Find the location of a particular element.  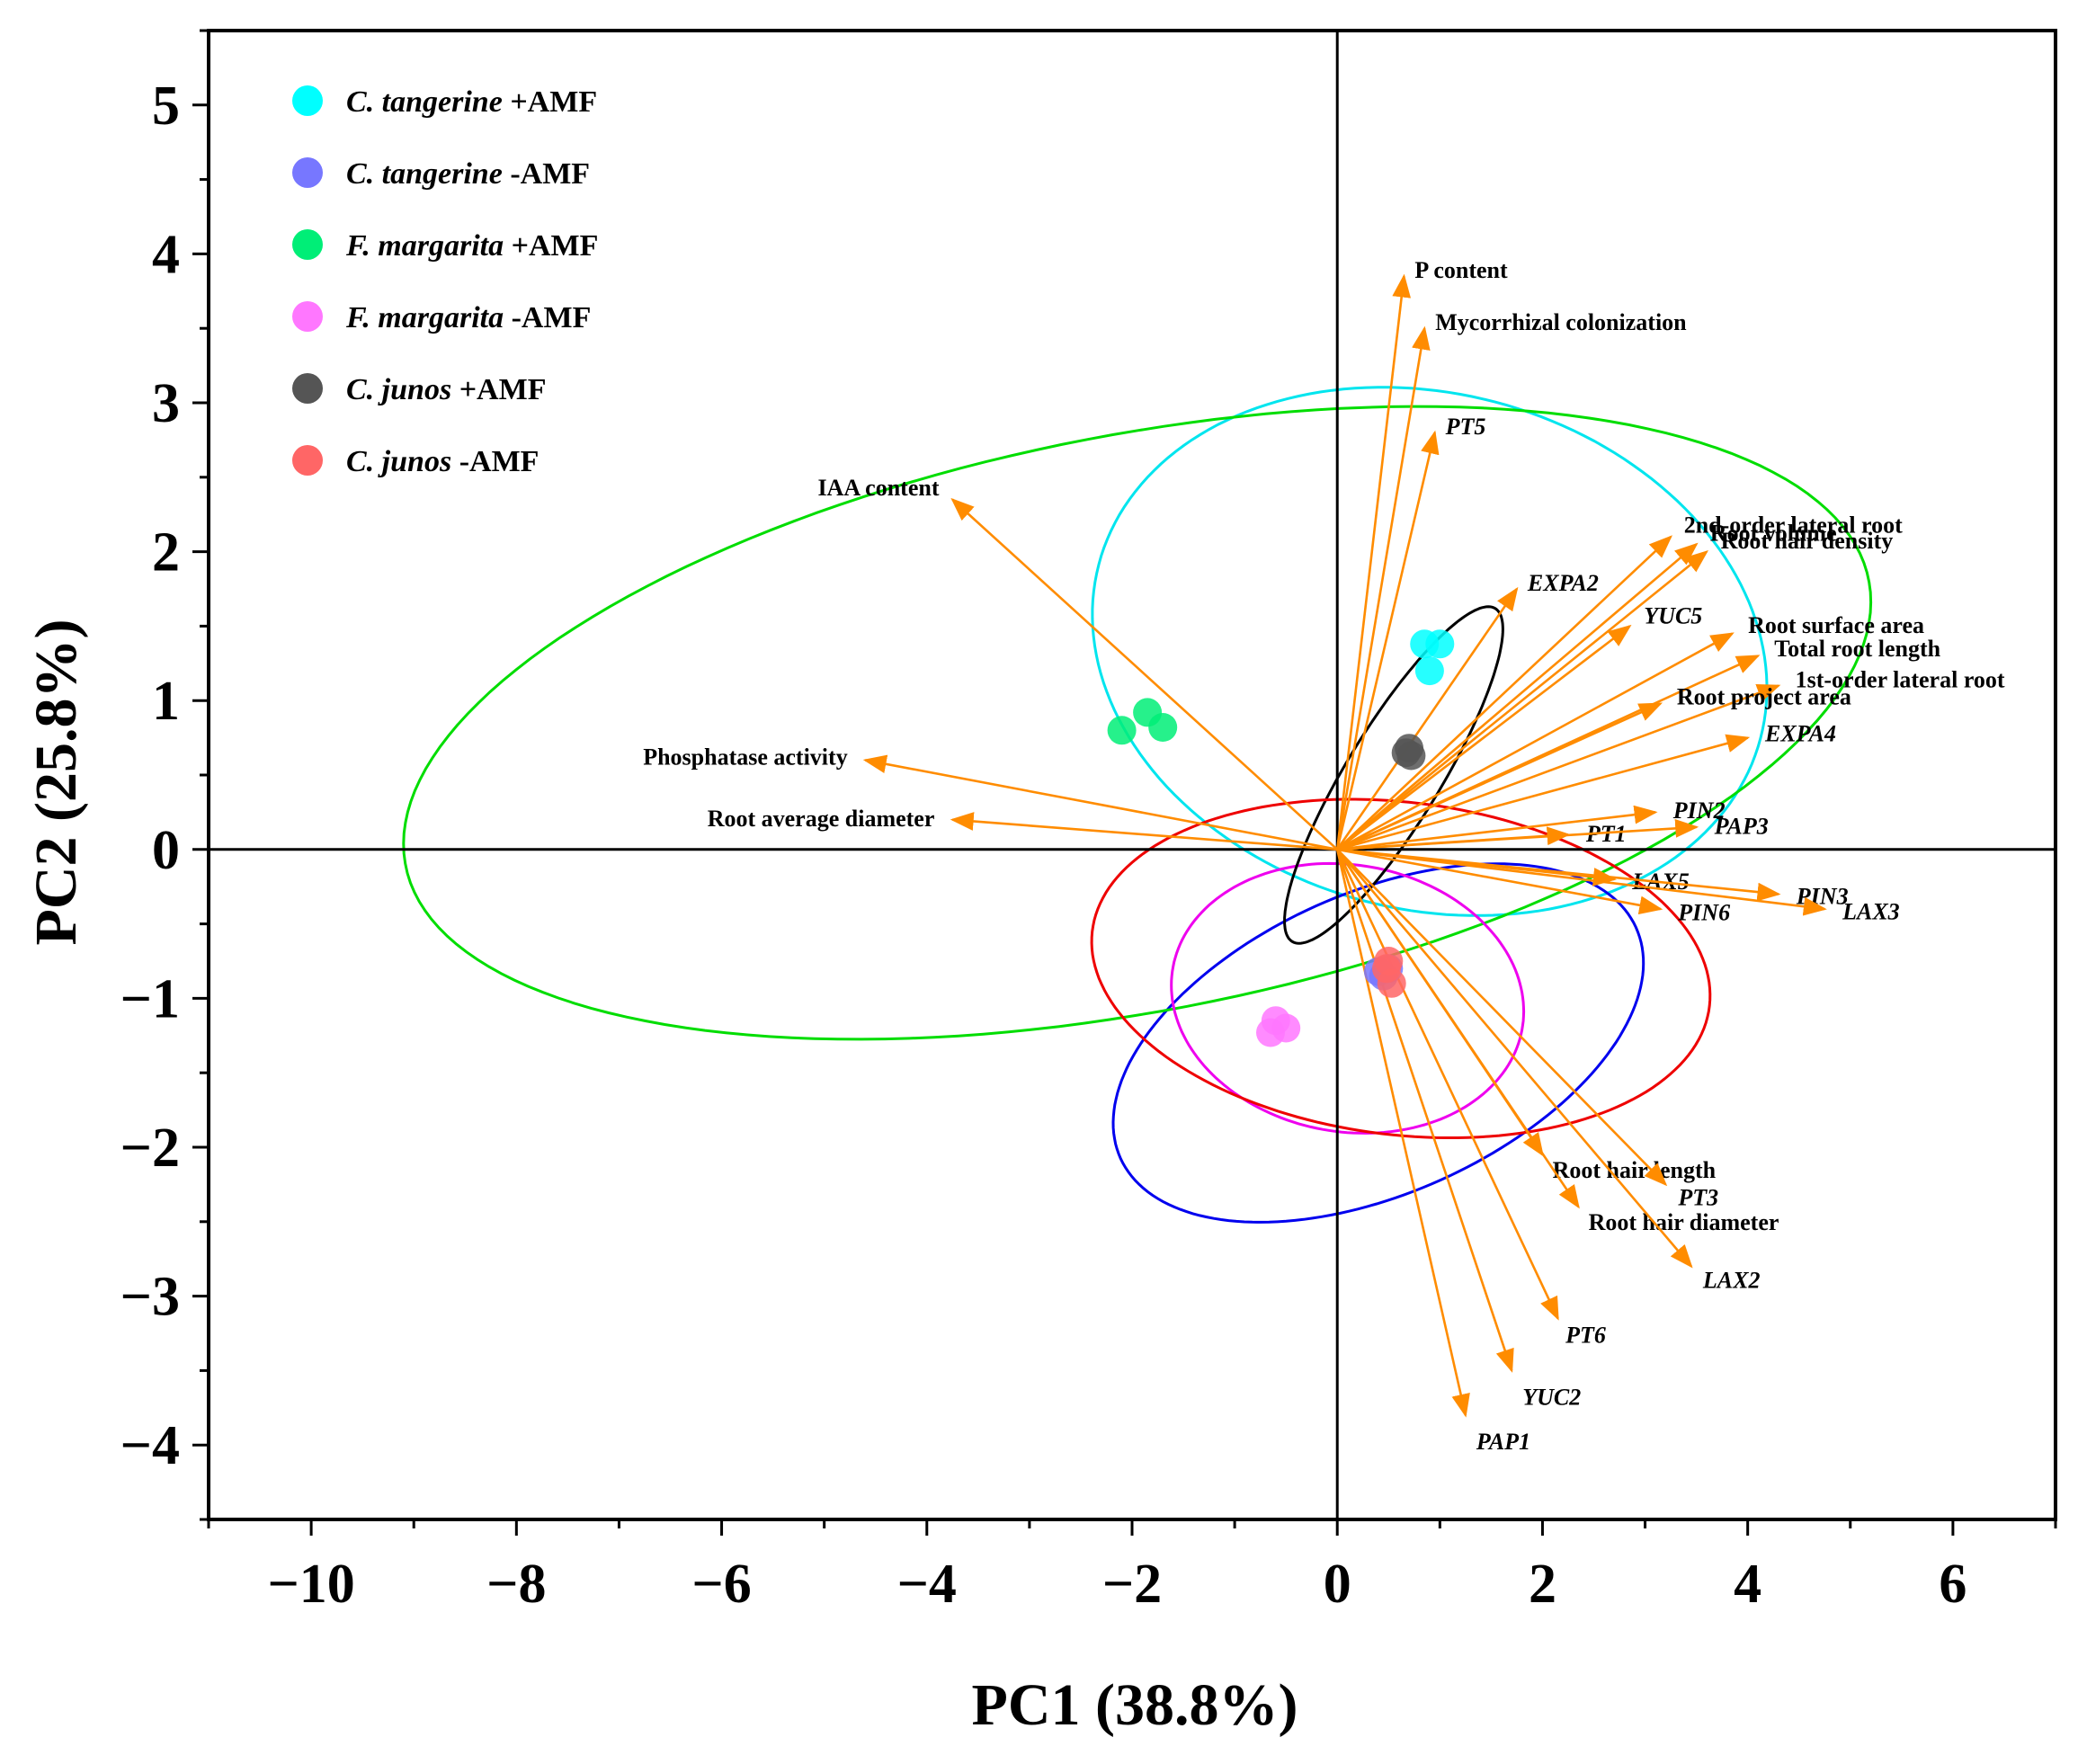

loading-expa4-label: EXPA4 is located at coordinates (1800, 733).